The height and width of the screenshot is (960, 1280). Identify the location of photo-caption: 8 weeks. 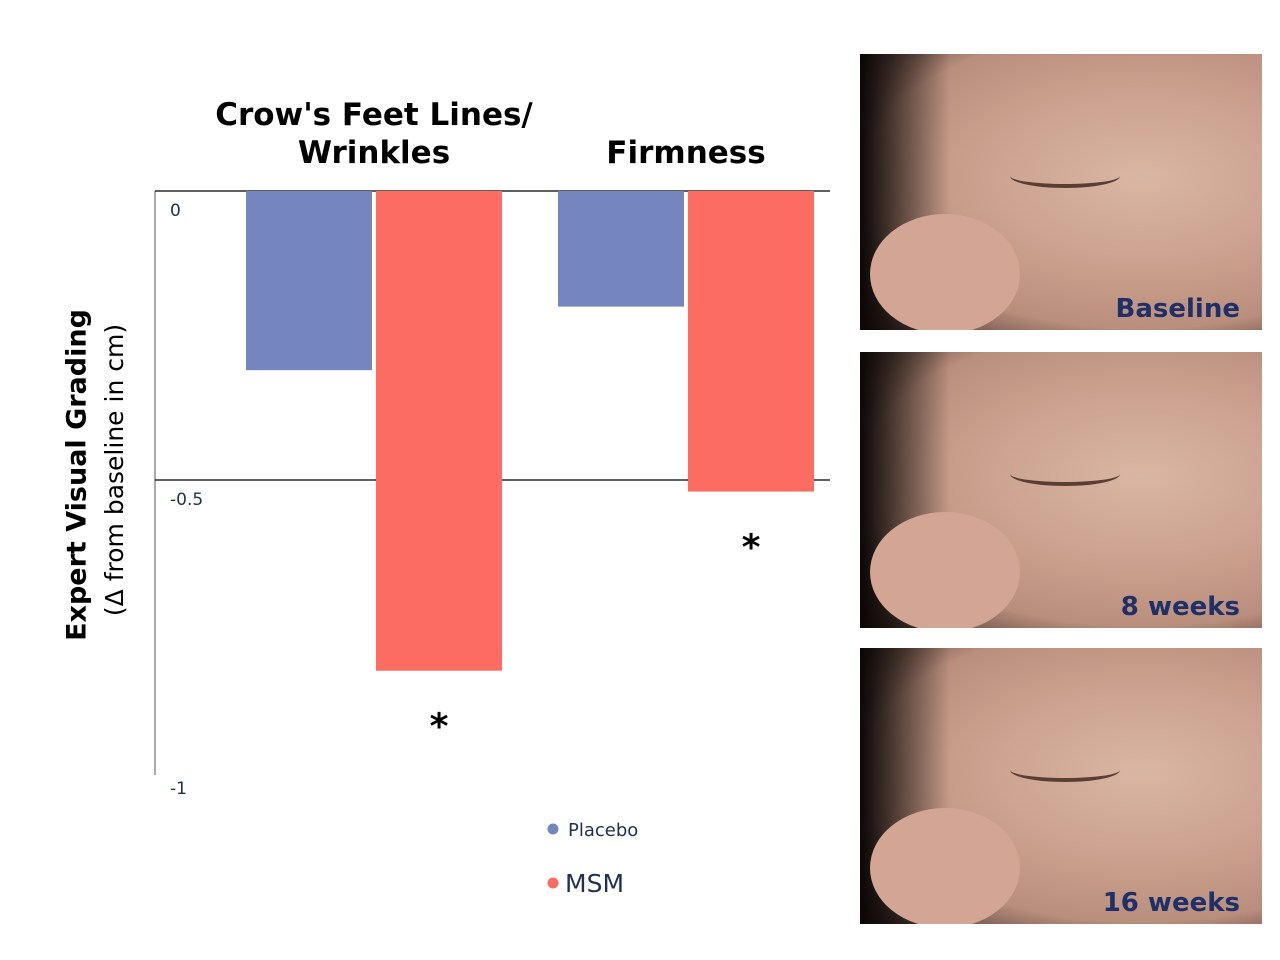
(1180, 607).